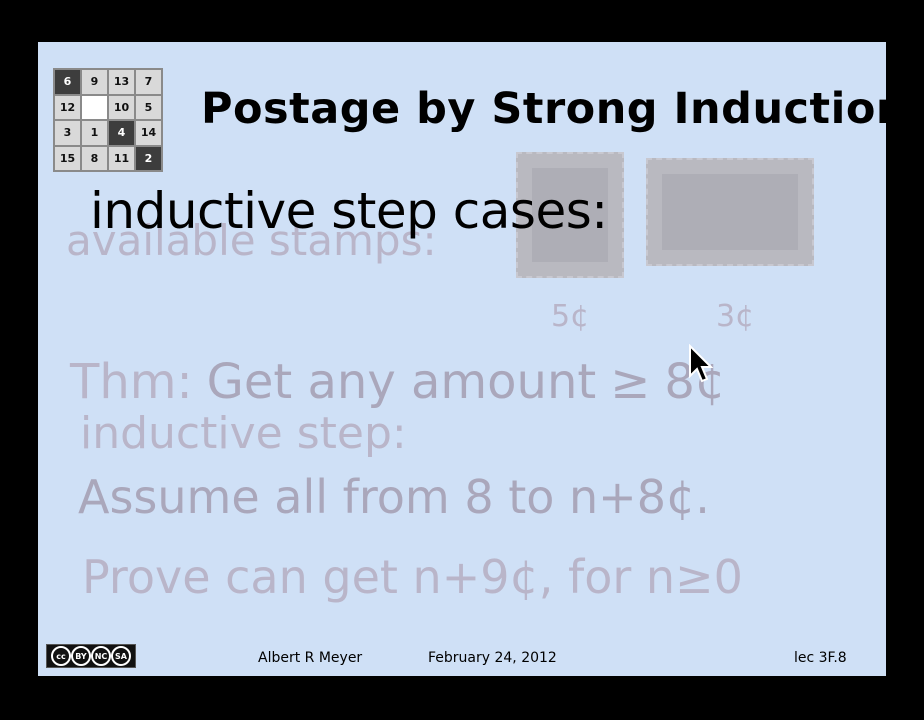  I want to click on fifteen-puzzle-logo: 6 9 13 7 12 10 5 3 1 4 14 15 8 11 2, so click(108, 120).